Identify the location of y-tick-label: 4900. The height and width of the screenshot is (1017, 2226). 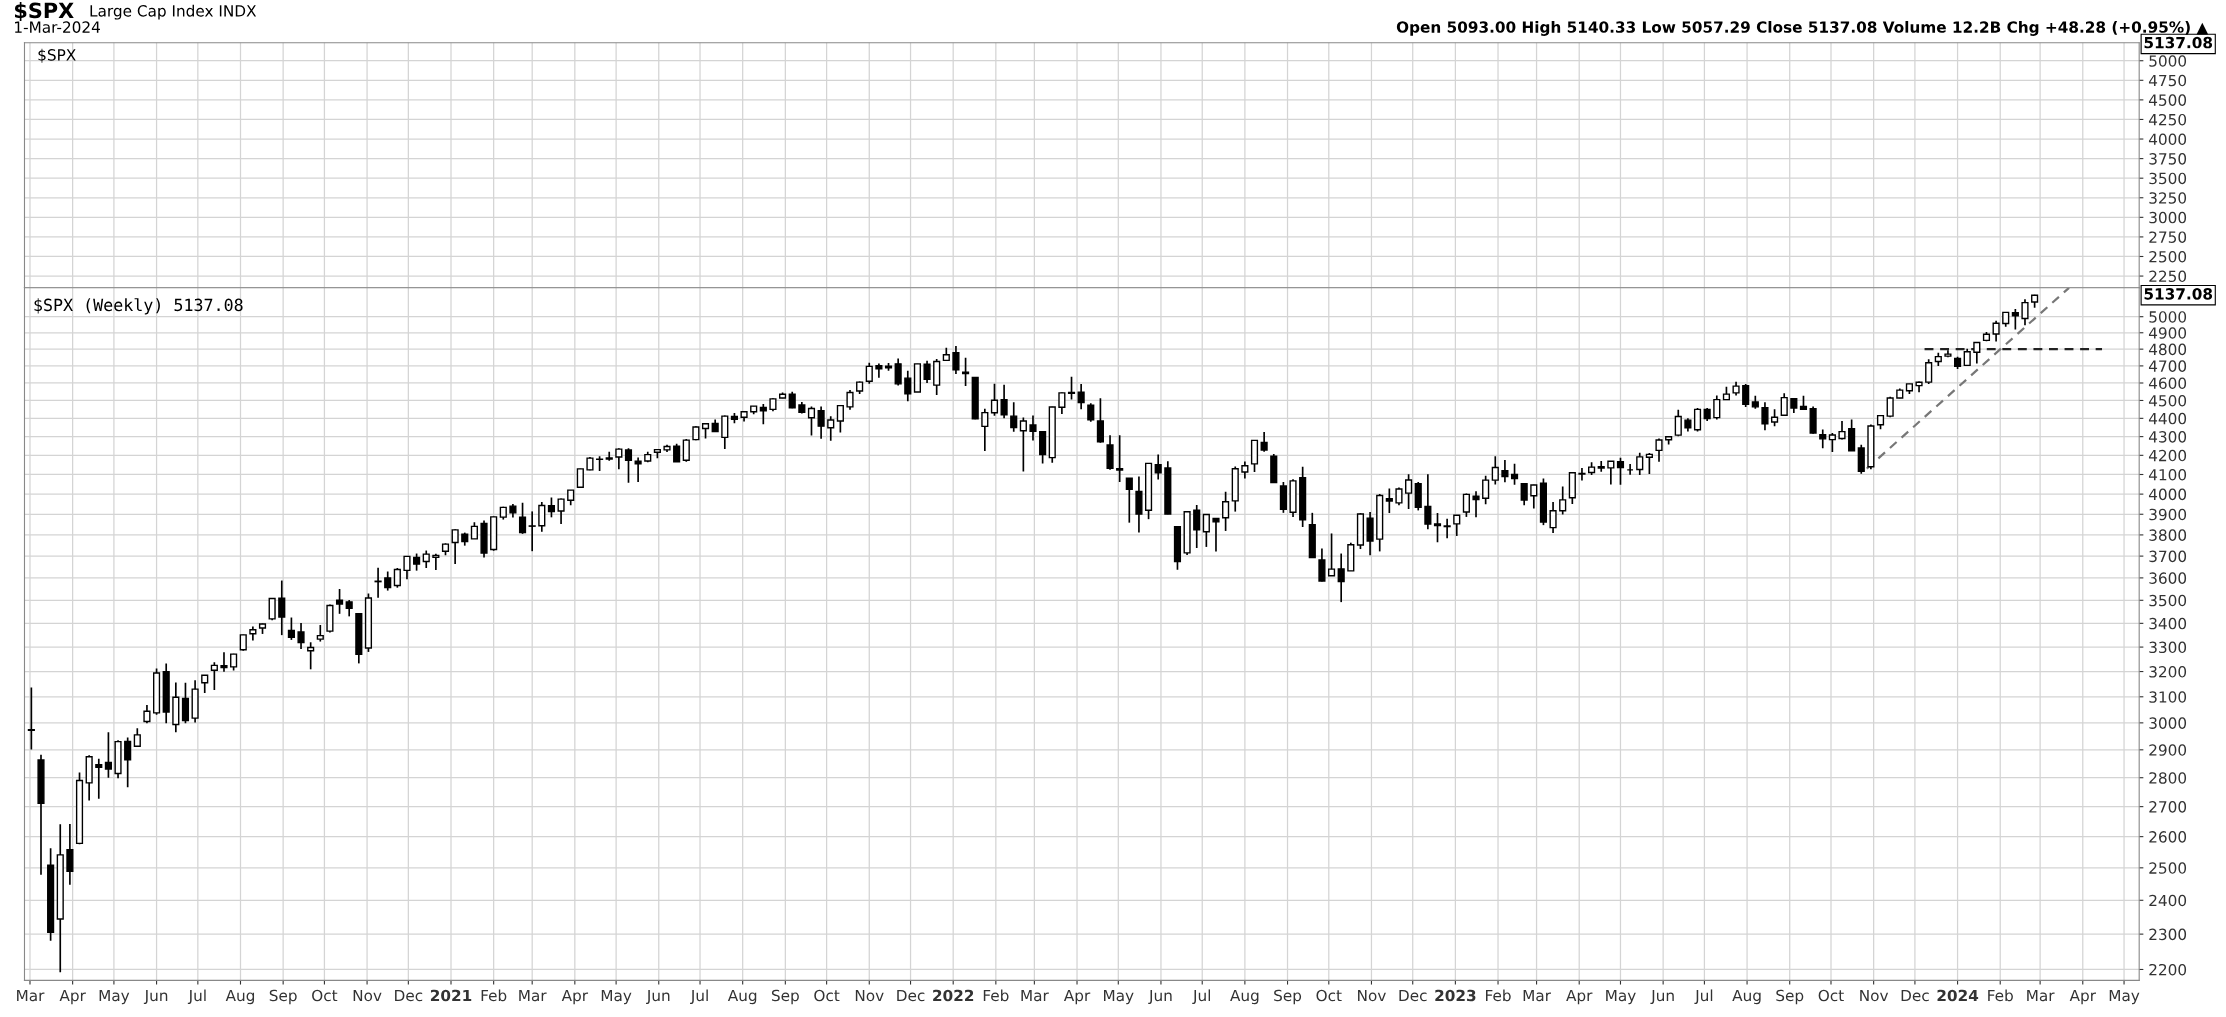
(2167, 333).